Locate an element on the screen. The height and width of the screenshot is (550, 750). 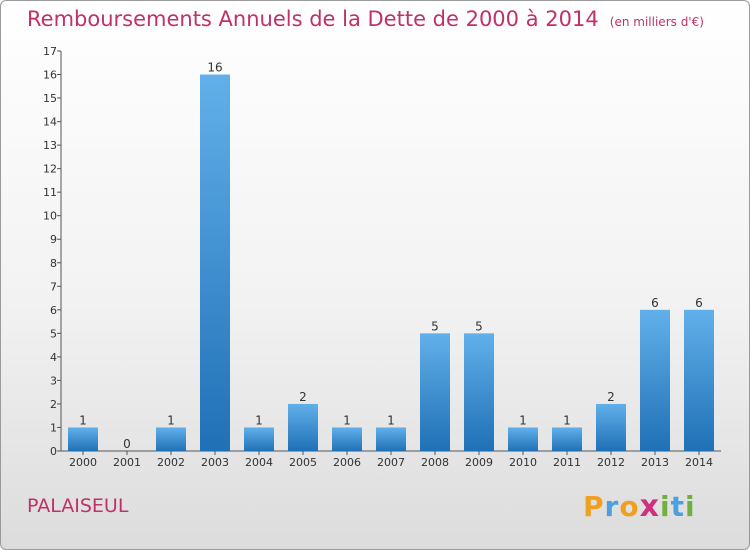
bar-2000 is located at coordinates (83, 439).